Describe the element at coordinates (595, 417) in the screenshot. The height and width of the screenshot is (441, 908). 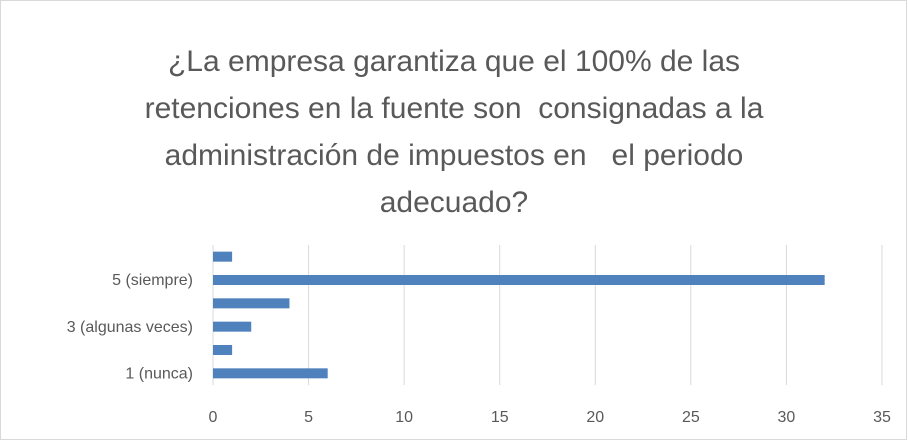
I see `x-tick-label: 20` at that location.